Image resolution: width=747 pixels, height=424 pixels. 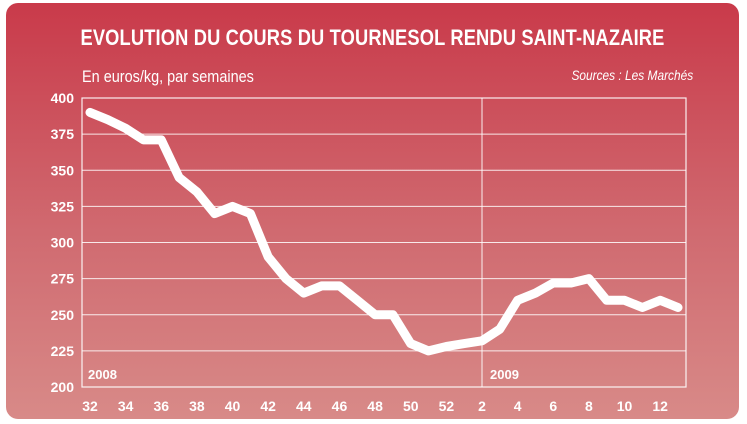 I want to click on chart-source: Sources : Les Marchés, so click(x=632, y=75).